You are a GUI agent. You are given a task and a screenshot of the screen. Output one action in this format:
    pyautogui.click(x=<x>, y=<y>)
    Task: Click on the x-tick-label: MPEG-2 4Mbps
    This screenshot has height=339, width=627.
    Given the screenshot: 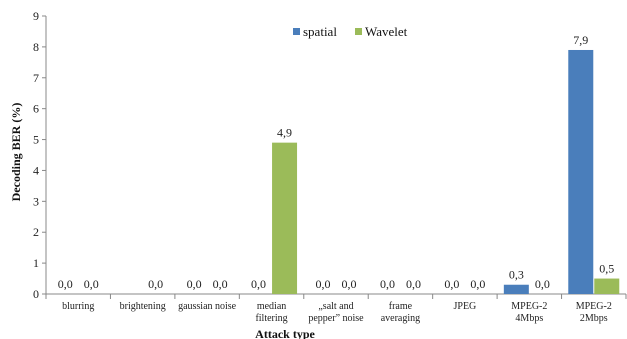 What is the action you would take?
    pyautogui.click(x=529, y=312)
    